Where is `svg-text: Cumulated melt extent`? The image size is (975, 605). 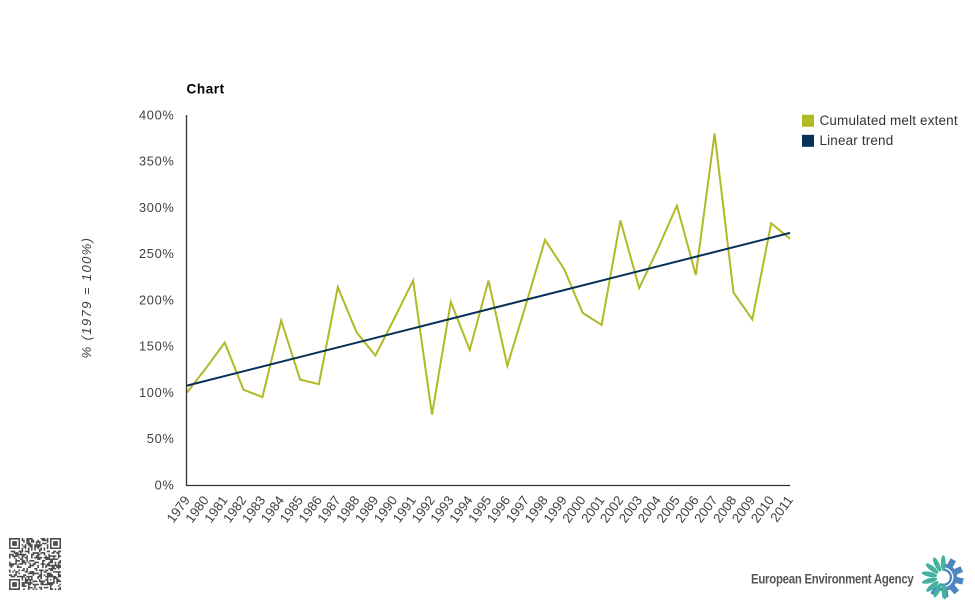
svg-text: Cumulated melt extent is located at coordinates (889, 120).